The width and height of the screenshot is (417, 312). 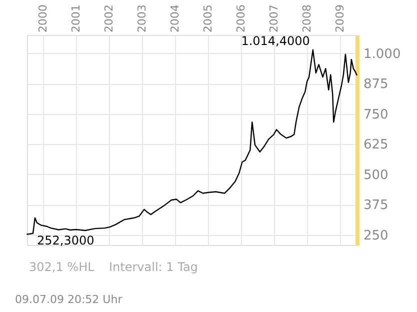 I want to click on x-tick-label: 2006, so click(x=241, y=18).